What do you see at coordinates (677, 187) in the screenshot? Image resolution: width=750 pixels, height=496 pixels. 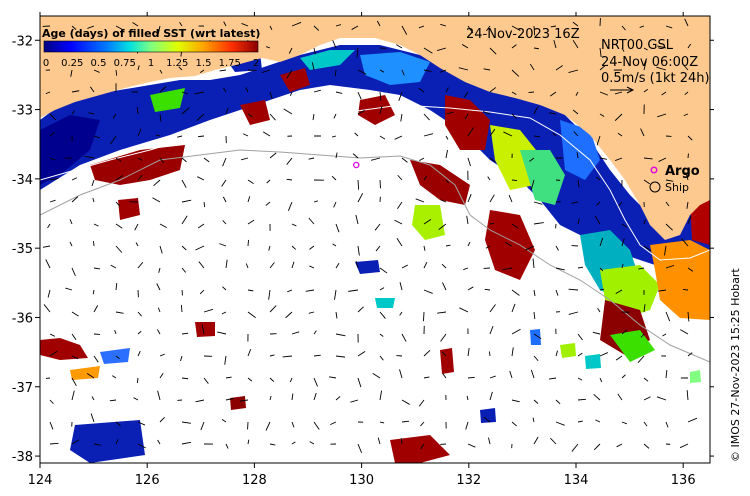 I see `ship-legend-label: Ship` at bounding box center [677, 187].